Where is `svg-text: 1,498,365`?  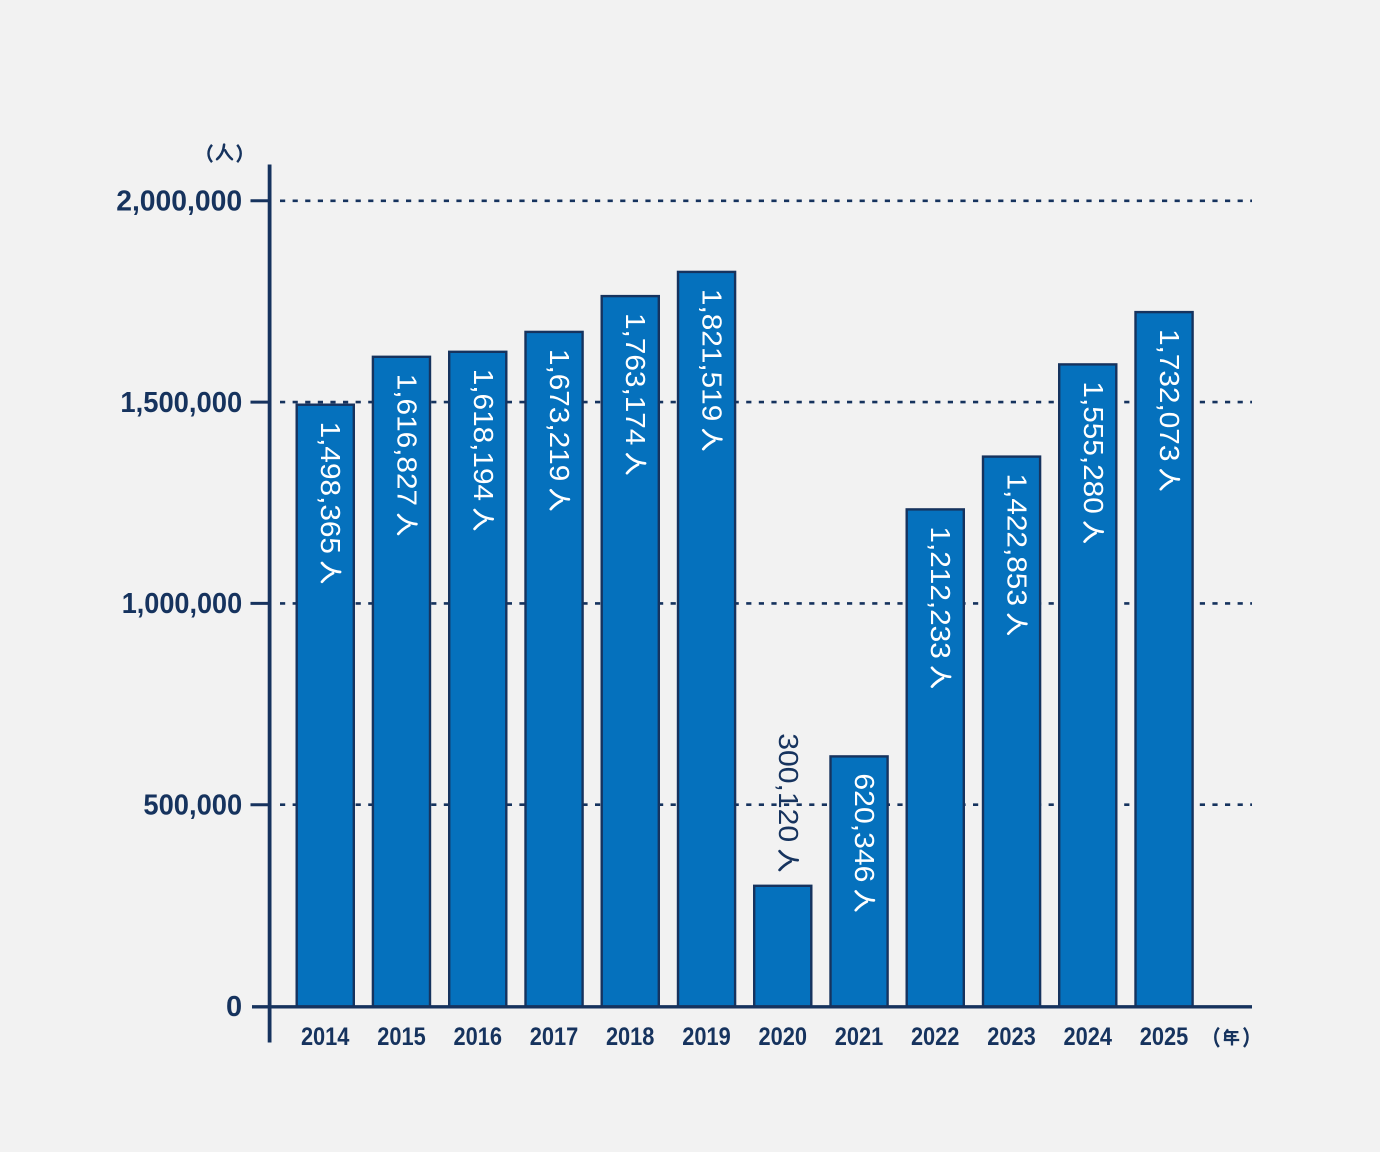 svg-text: 1,498,365 is located at coordinates (330, 488).